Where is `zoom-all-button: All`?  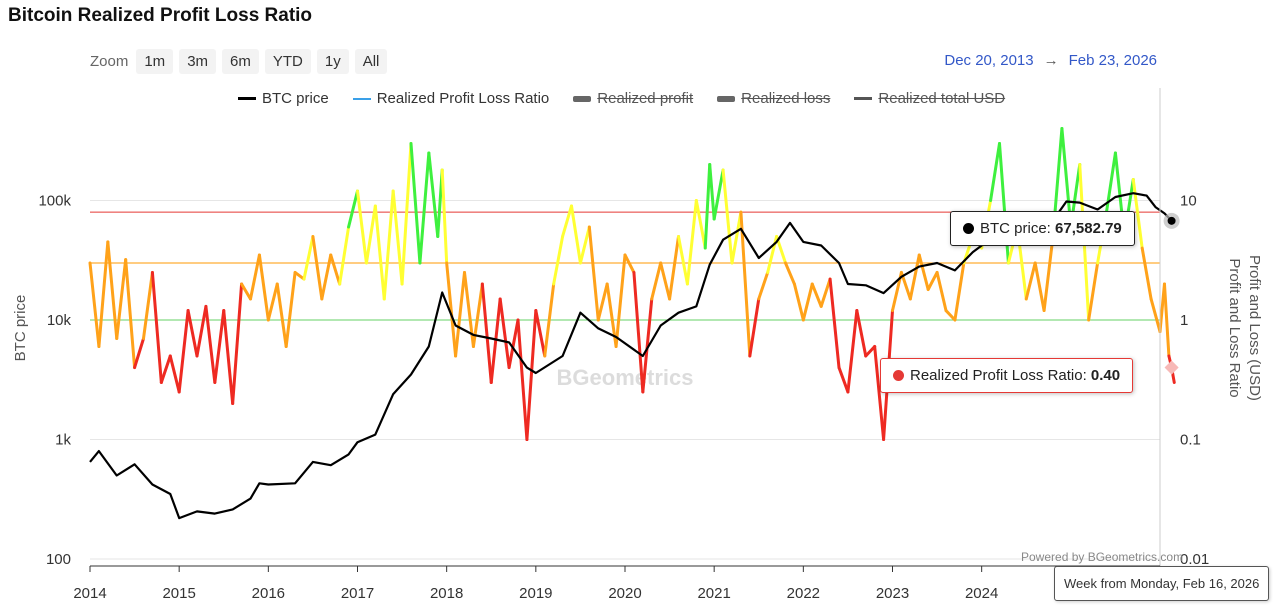
zoom-all-button: All is located at coordinates (371, 61).